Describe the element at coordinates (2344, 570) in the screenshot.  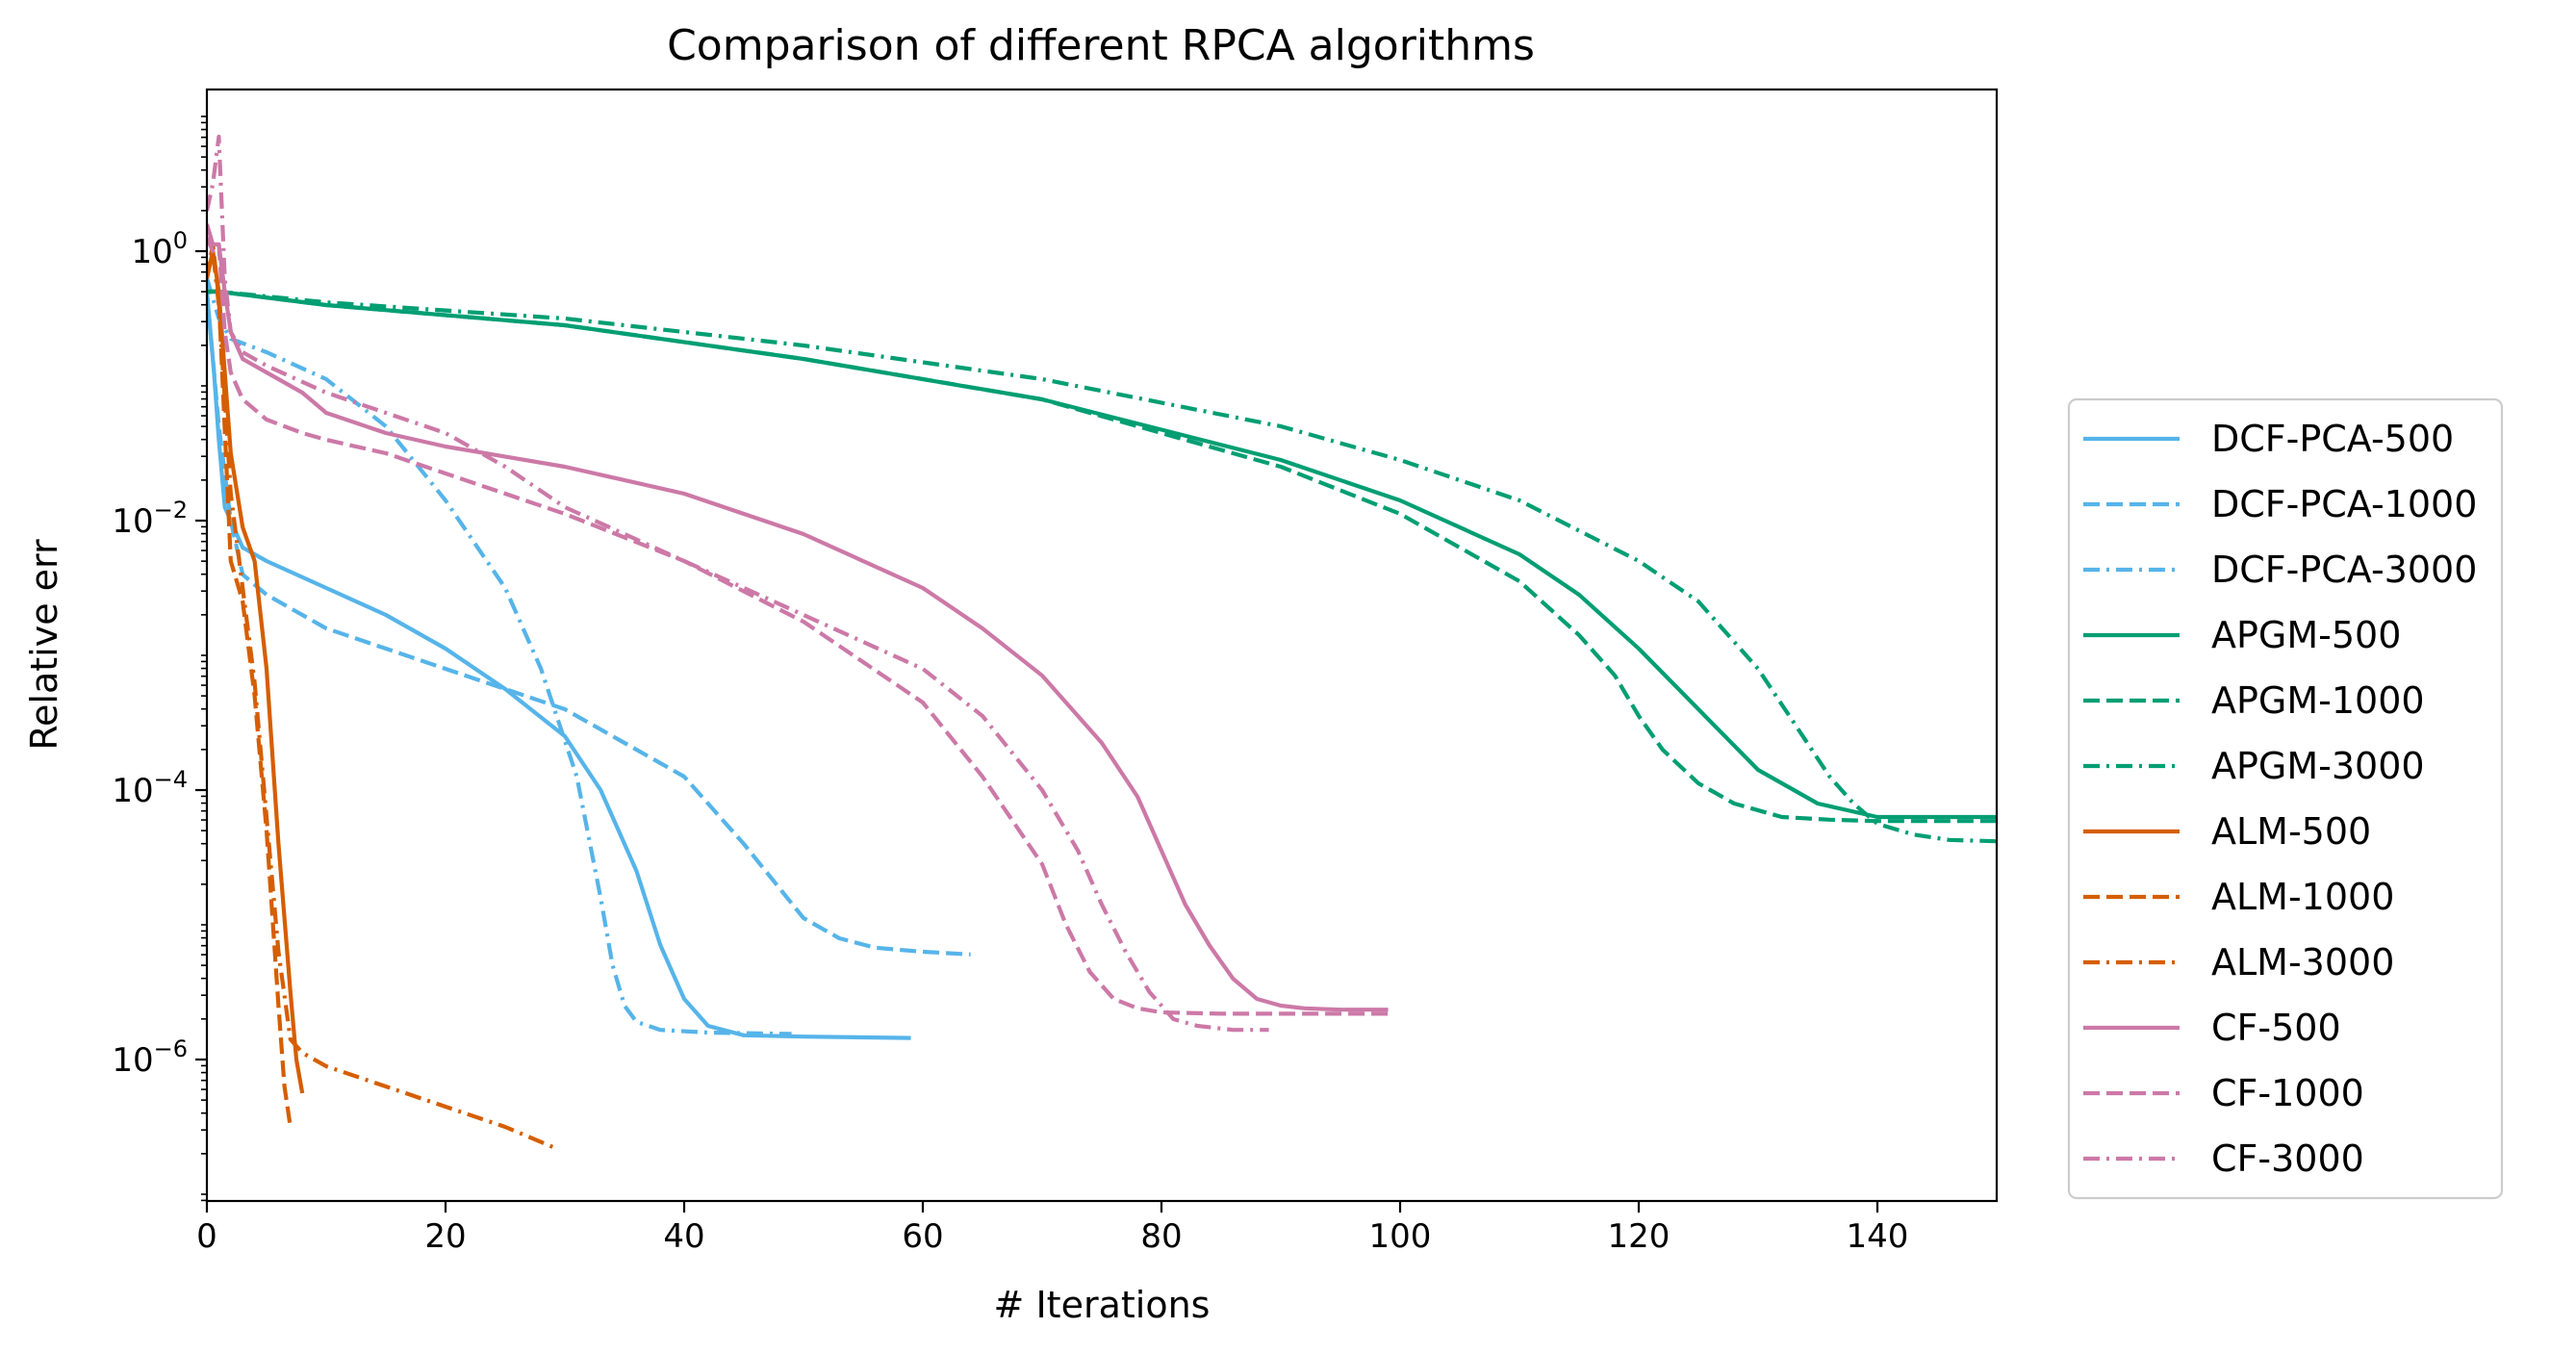
I see `legend-label: DCF-PCA-3000` at that location.